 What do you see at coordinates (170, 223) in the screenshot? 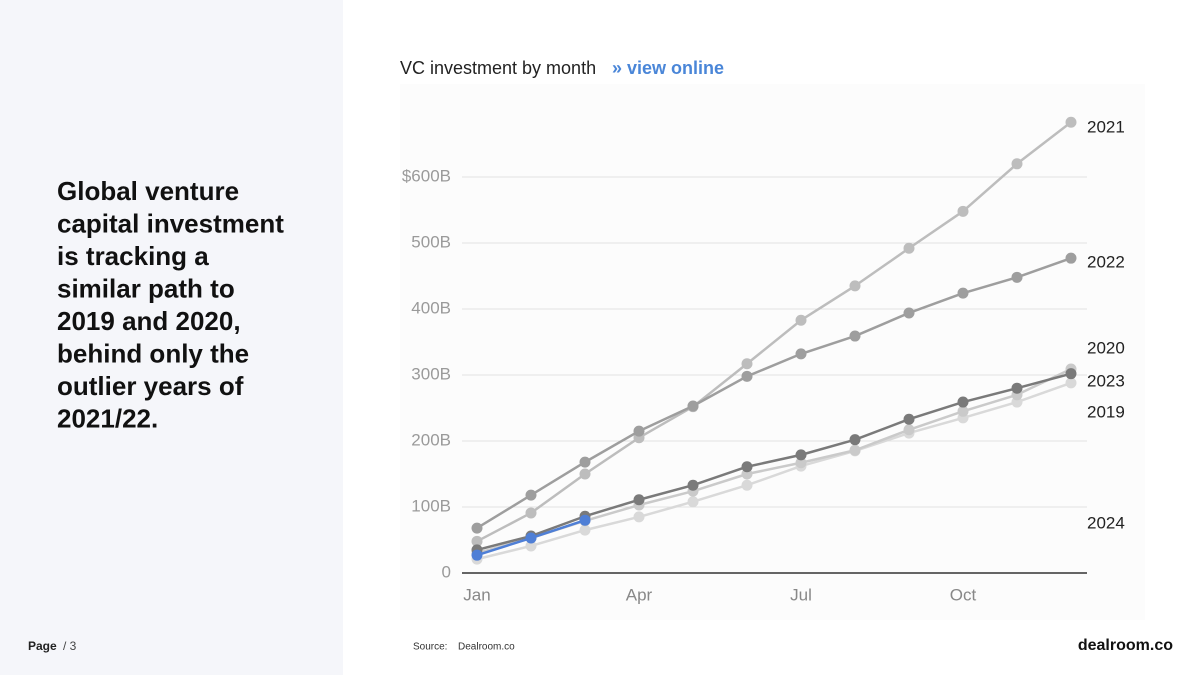
I see `headline-line: capital investment` at bounding box center [170, 223].